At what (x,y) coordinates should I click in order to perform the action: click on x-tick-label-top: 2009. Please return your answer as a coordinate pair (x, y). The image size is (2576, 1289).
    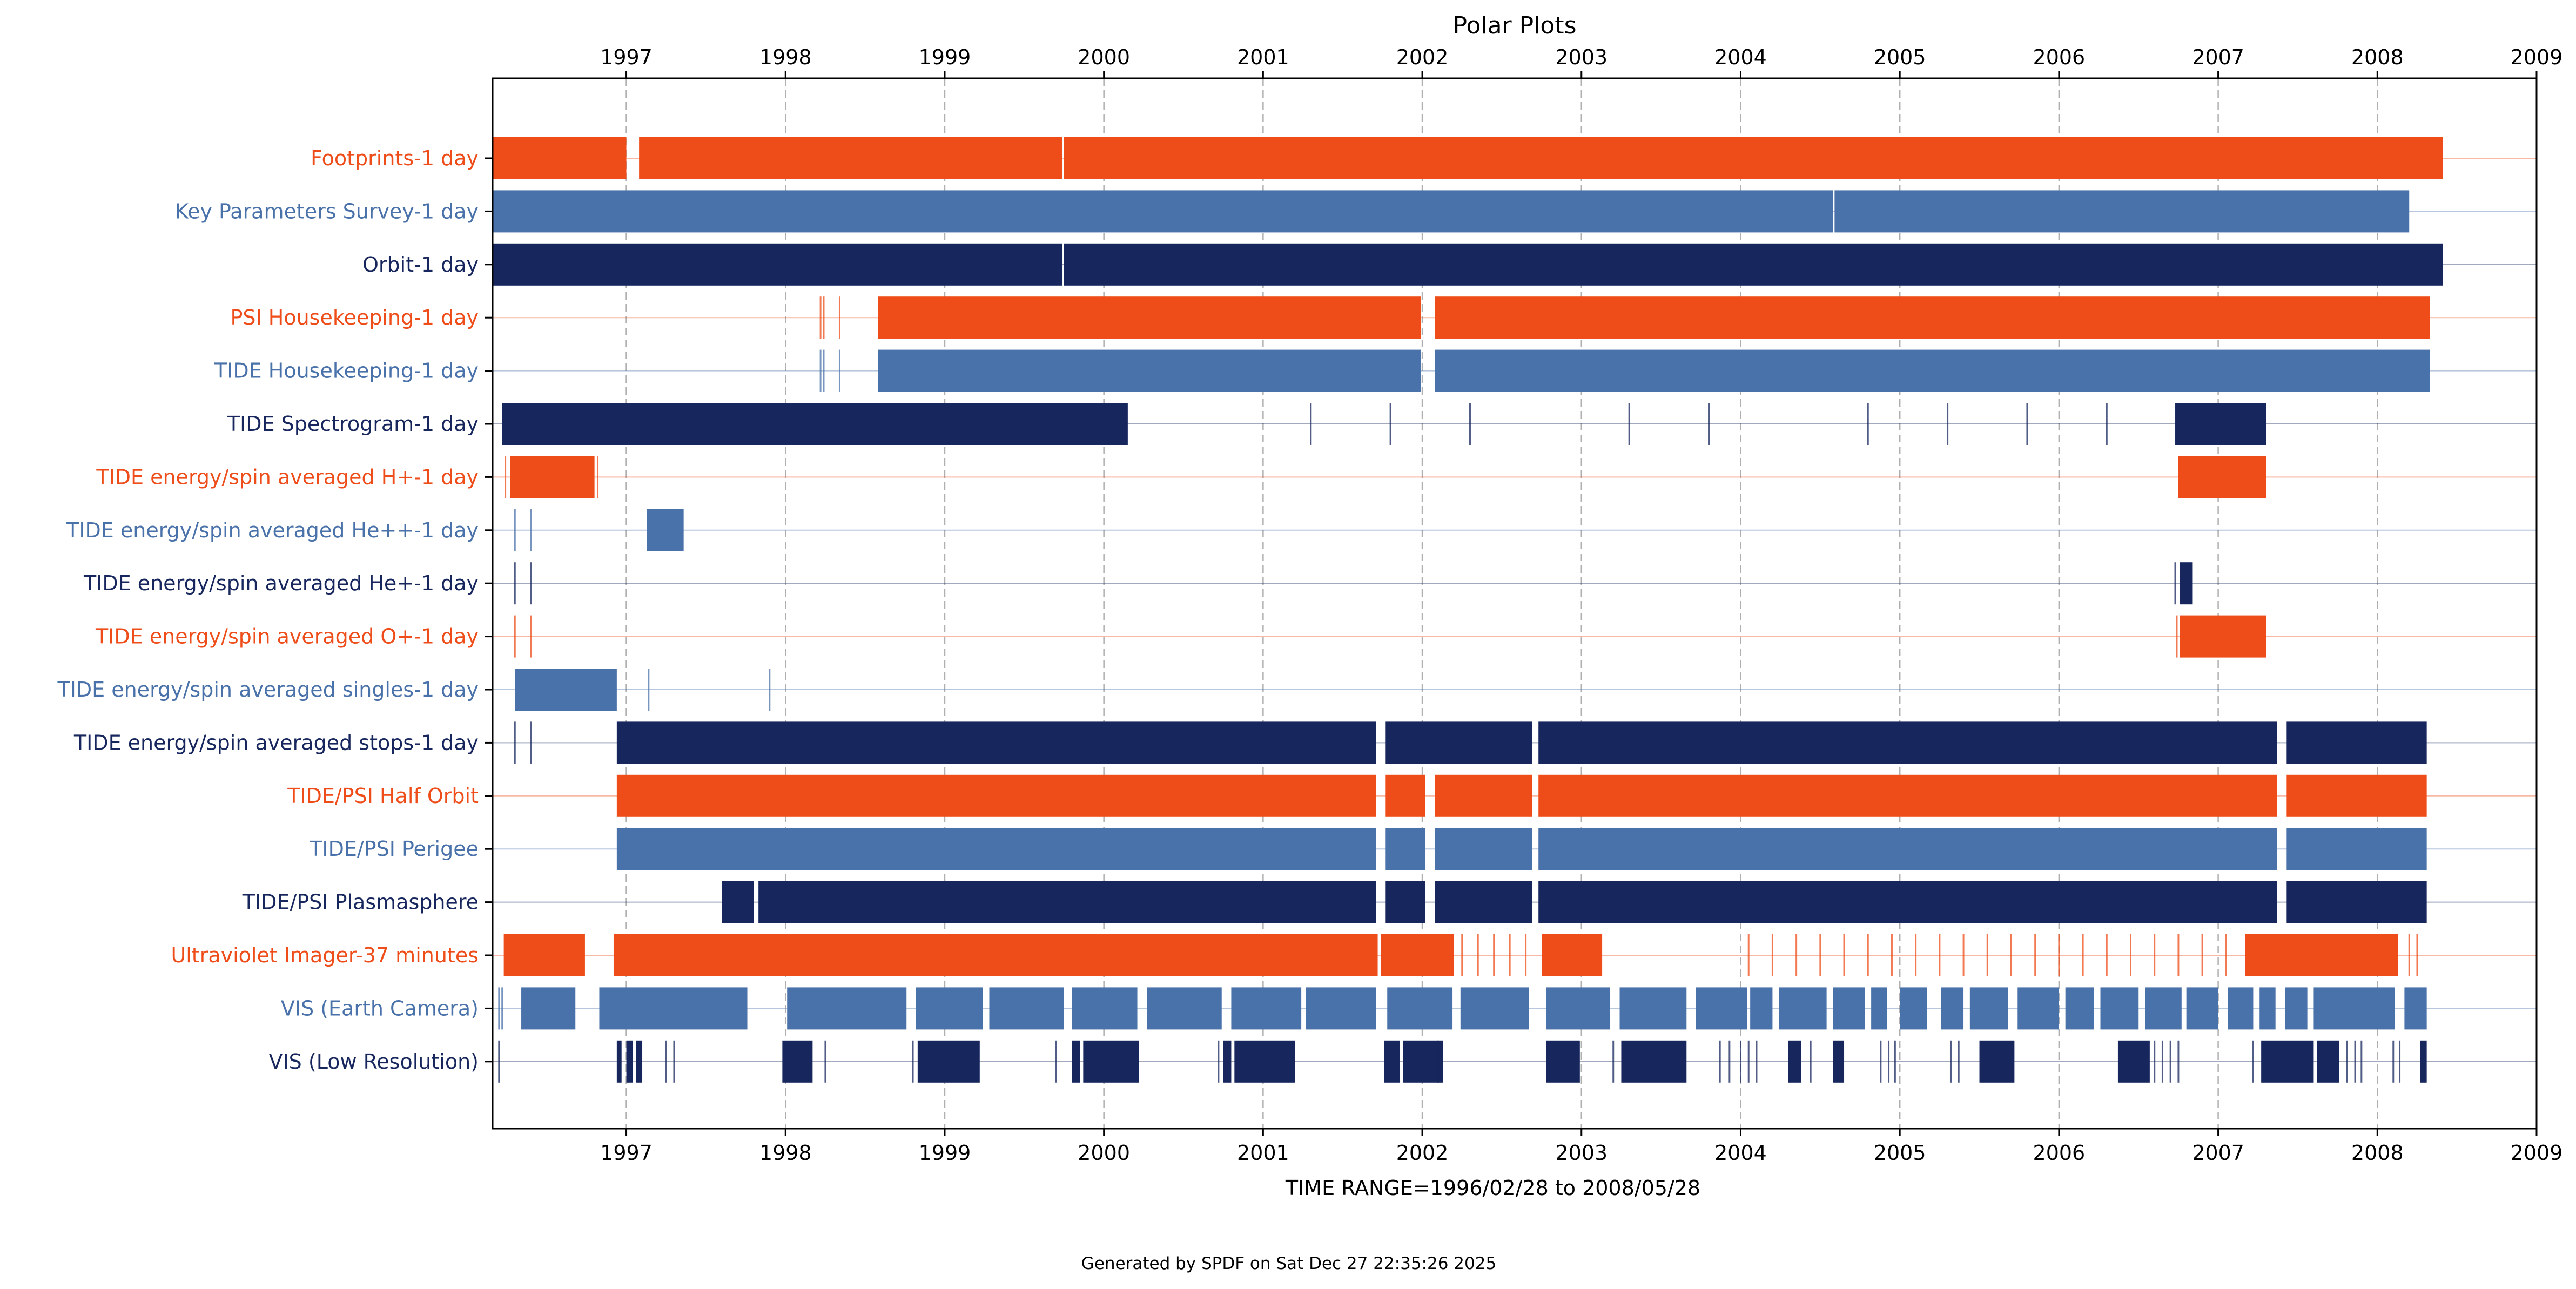
    Looking at the image, I should click on (2537, 57).